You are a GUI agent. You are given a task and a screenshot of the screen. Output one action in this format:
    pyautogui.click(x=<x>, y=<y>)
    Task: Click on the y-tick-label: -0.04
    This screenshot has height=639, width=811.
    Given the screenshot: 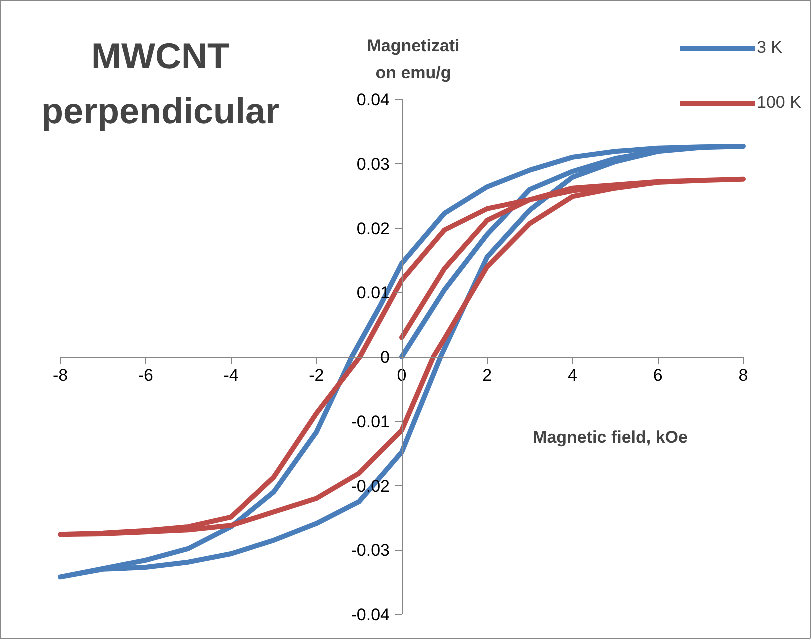 What is the action you would take?
    pyautogui.click(x=370, y=615)
    